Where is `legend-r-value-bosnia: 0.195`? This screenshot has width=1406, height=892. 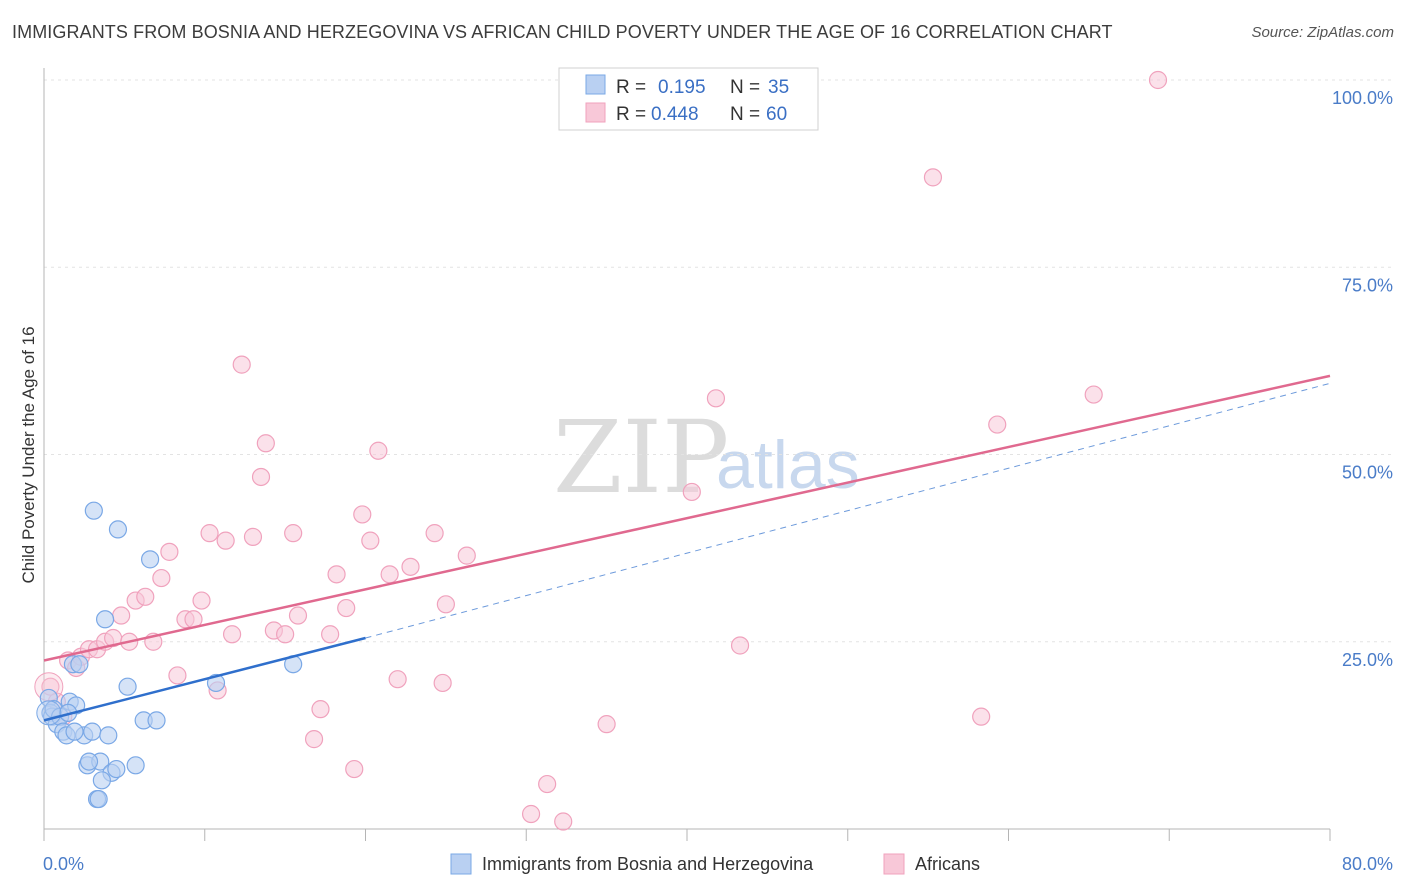
legend-r-value-bosnia: 0.195 is located at coordinates (682, 87).